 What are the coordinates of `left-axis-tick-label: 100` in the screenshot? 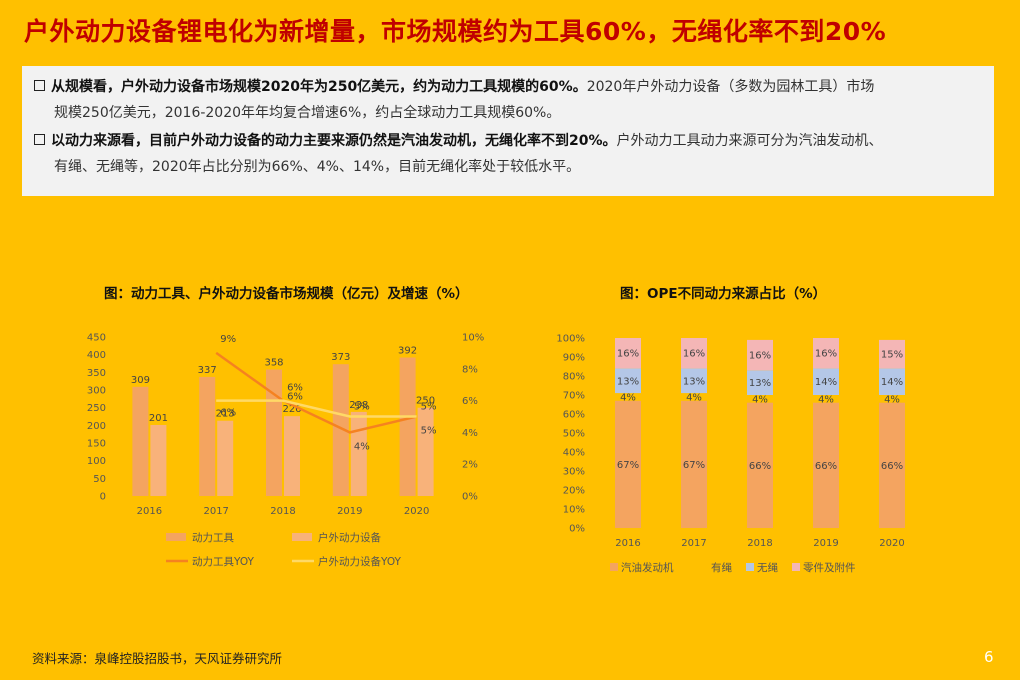 It's located at (96, 461).